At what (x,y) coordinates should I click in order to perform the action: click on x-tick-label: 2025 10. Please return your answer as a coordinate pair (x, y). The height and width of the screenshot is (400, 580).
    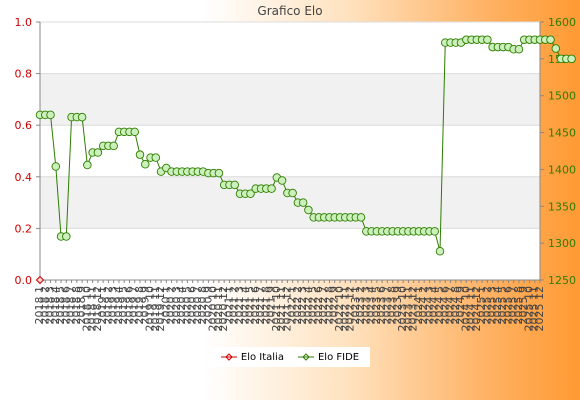
    Looking at the image, I should click on (528, 309).